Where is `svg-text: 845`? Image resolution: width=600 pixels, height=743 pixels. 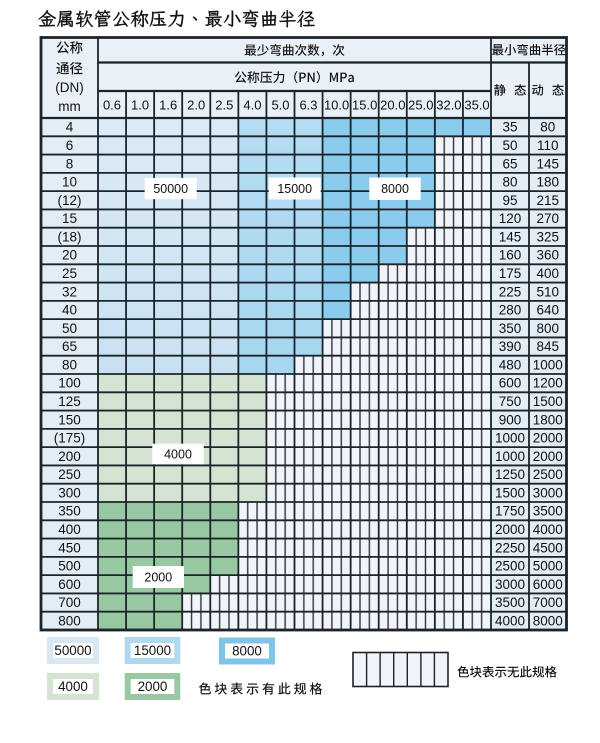 svg-text: 845 is located at coordinates (547, 346).